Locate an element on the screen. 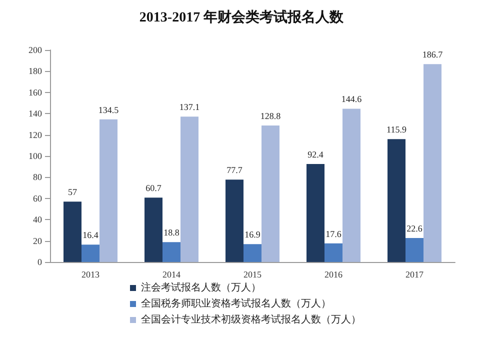 The width and height of the screenshot is (483, 338). data-label: 134.5 is located at coordinates (109, 109).